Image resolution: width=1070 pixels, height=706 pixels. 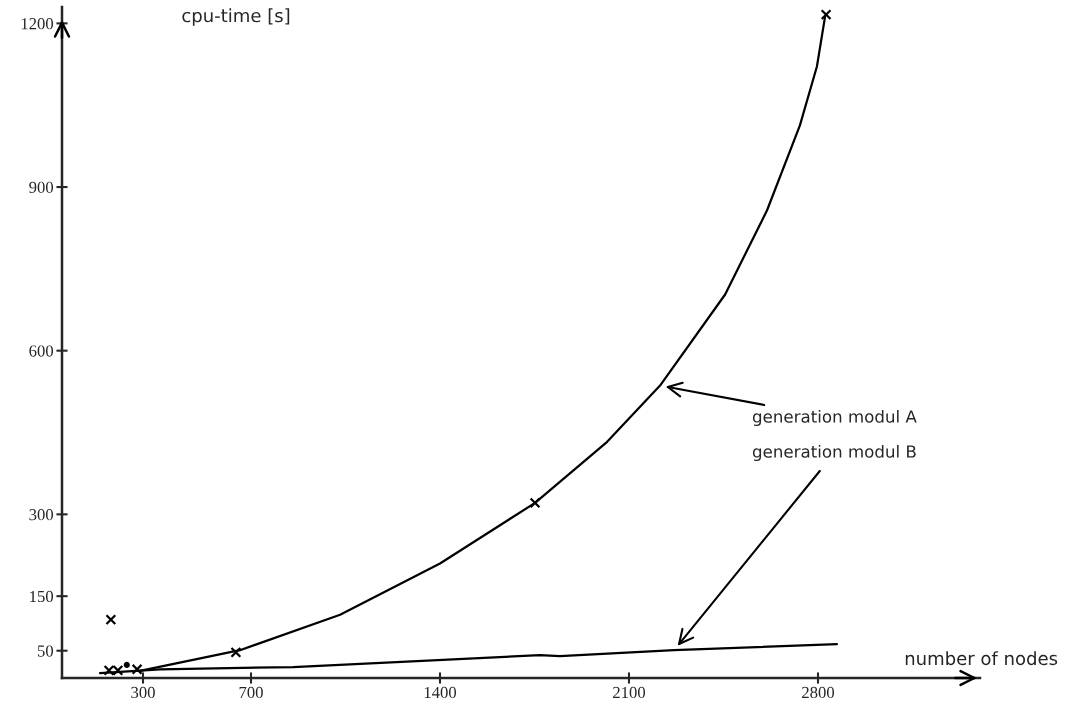 What do you see at coordinates (143, 692) in the screenshot?
I see `x-tick-label: 300` at bounding box center [143, 692].